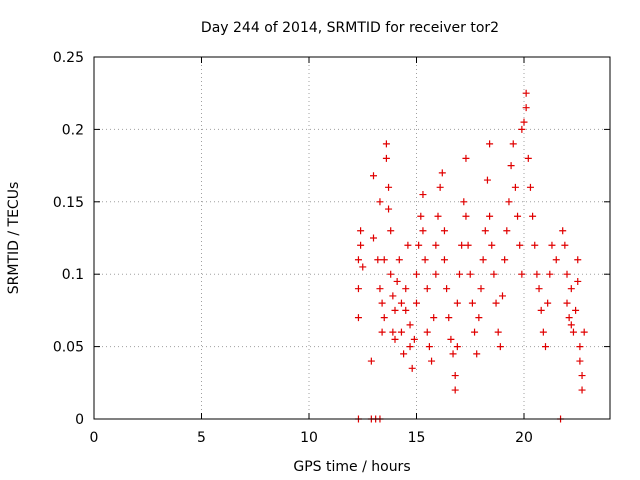 The width and height of the screenshot is (640, 480). What do you see at coordinates (524, 438) in the screenshot?
I see `x-tick-label: 20` at bounding box center [524, 438].